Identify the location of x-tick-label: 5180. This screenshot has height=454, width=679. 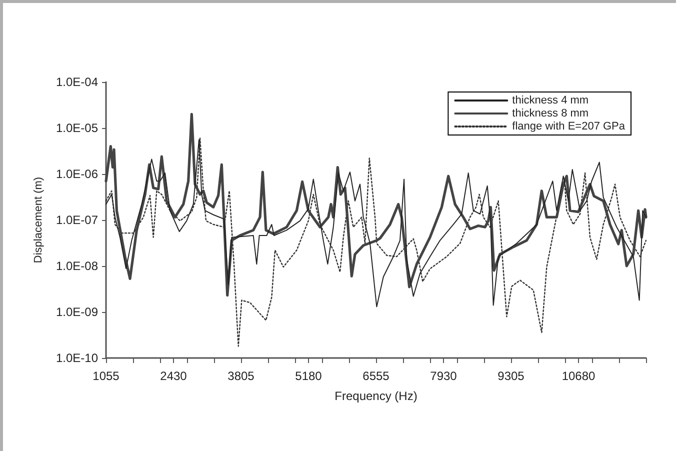
(308, 376).